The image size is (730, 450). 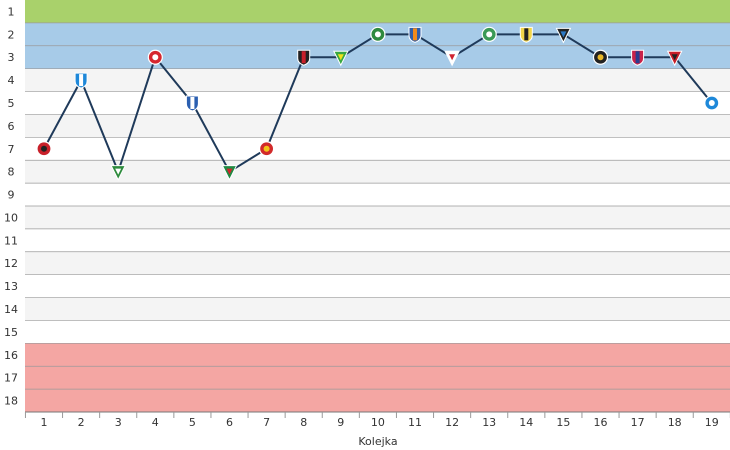 I want to click on x-tick-label: 14, so click(x=526, y=422).